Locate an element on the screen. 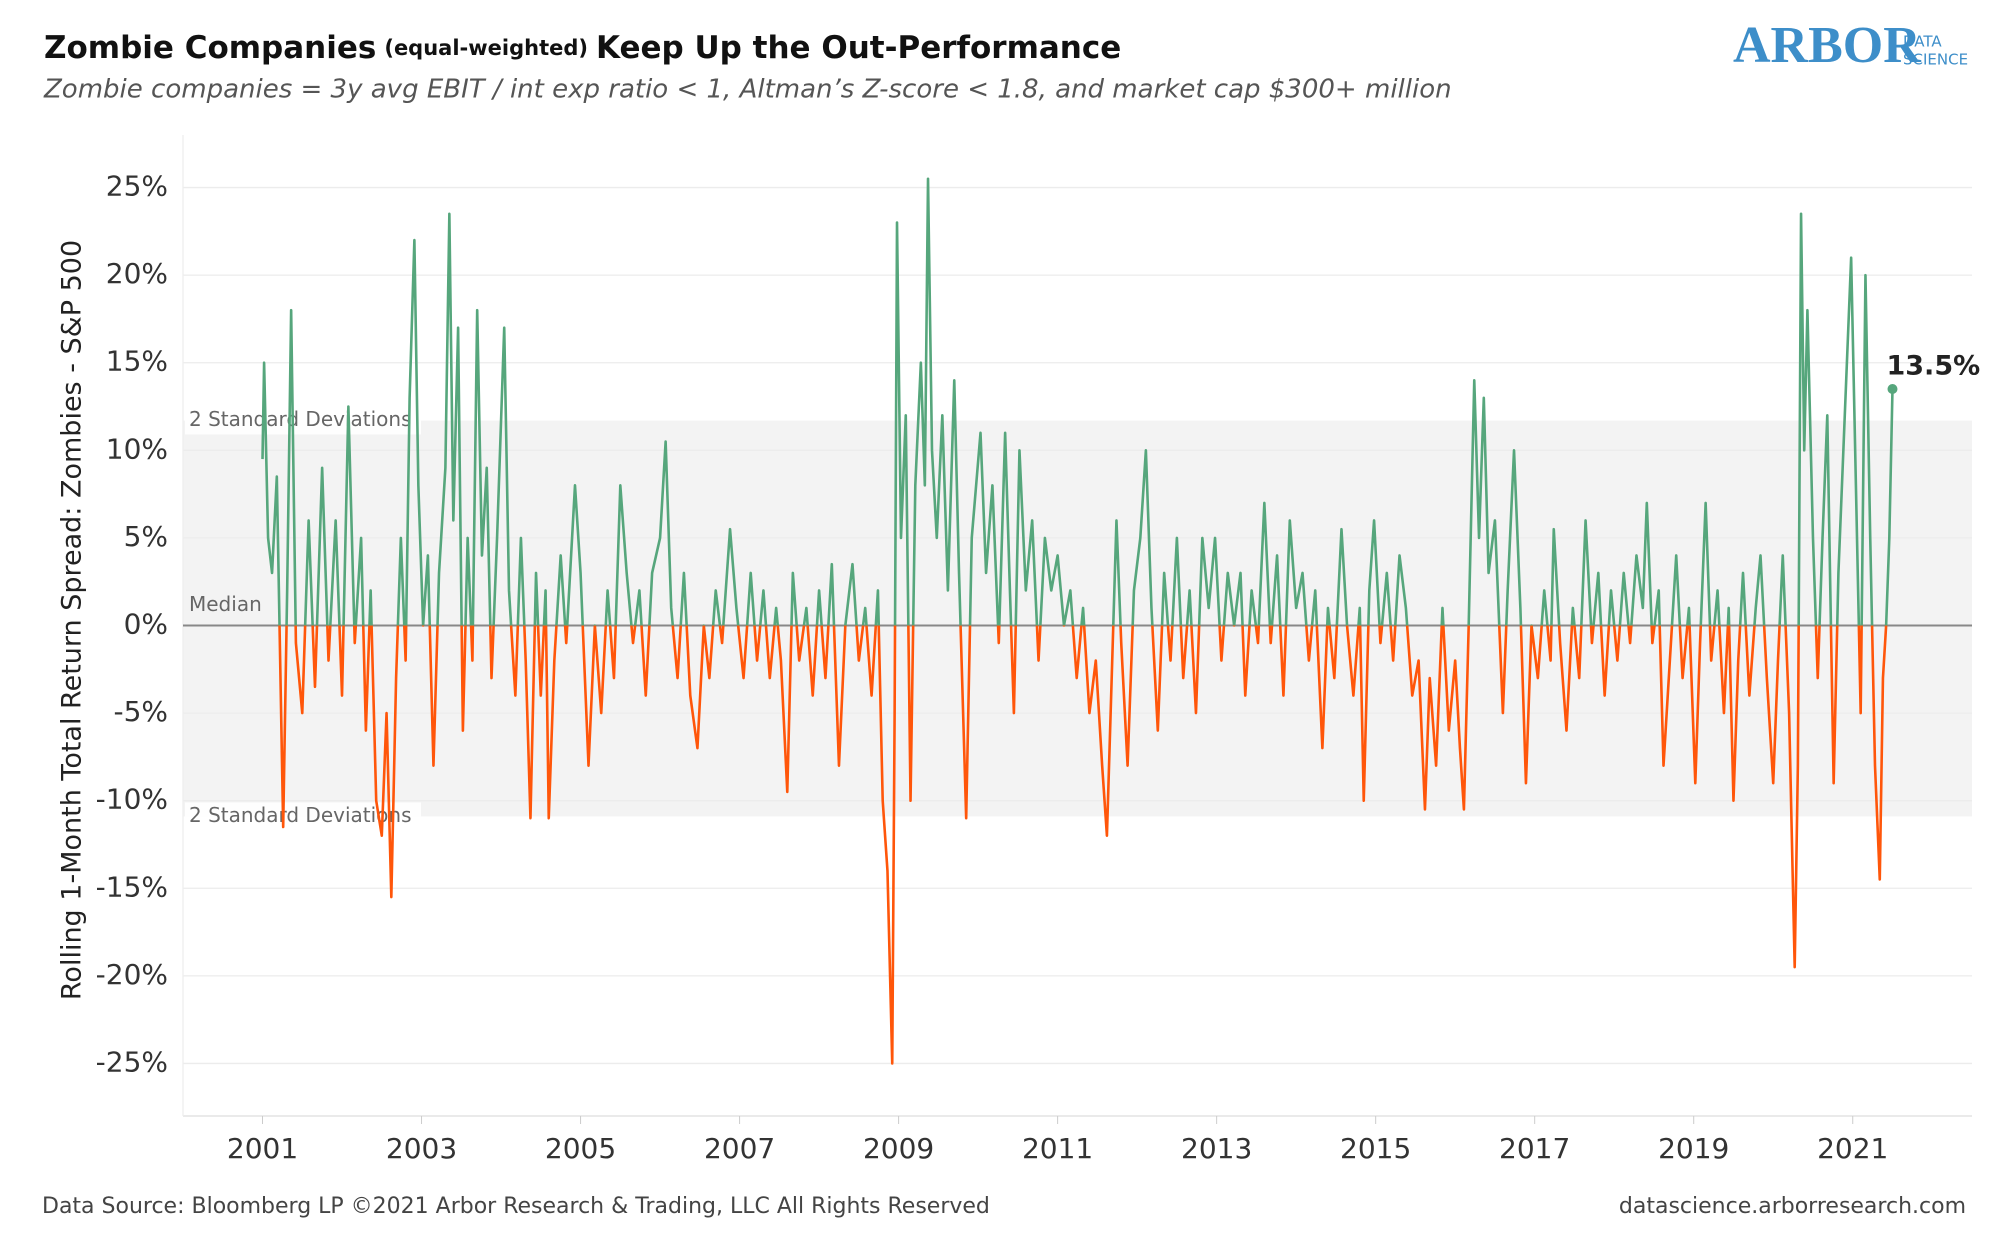 This screenshot has height=1248, width=2001. title-note: (equal-weighted) is located at coordinates (486, 48).